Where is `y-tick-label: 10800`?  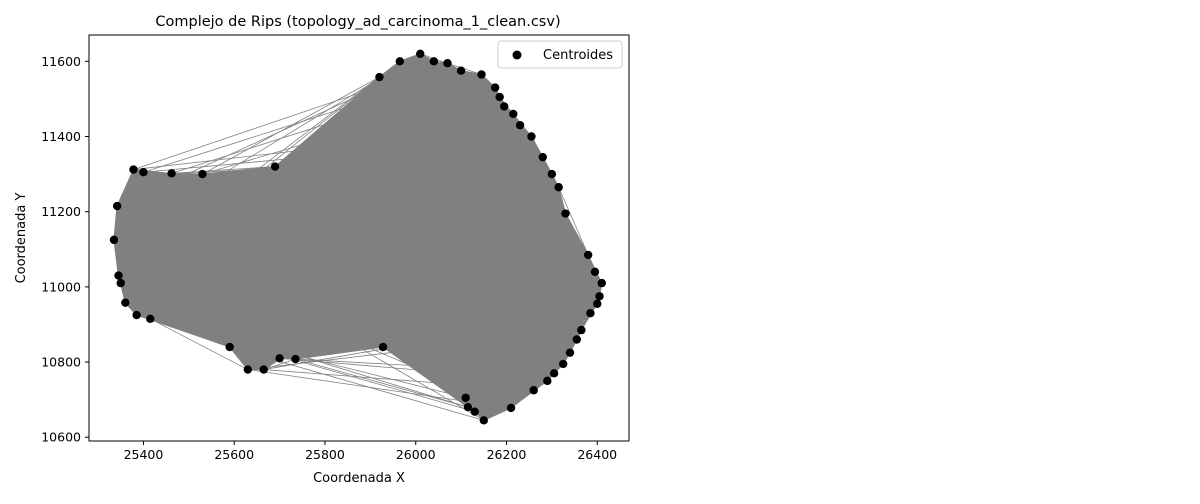
y-tick-label: 10800 is located at coordinates (61, 362).